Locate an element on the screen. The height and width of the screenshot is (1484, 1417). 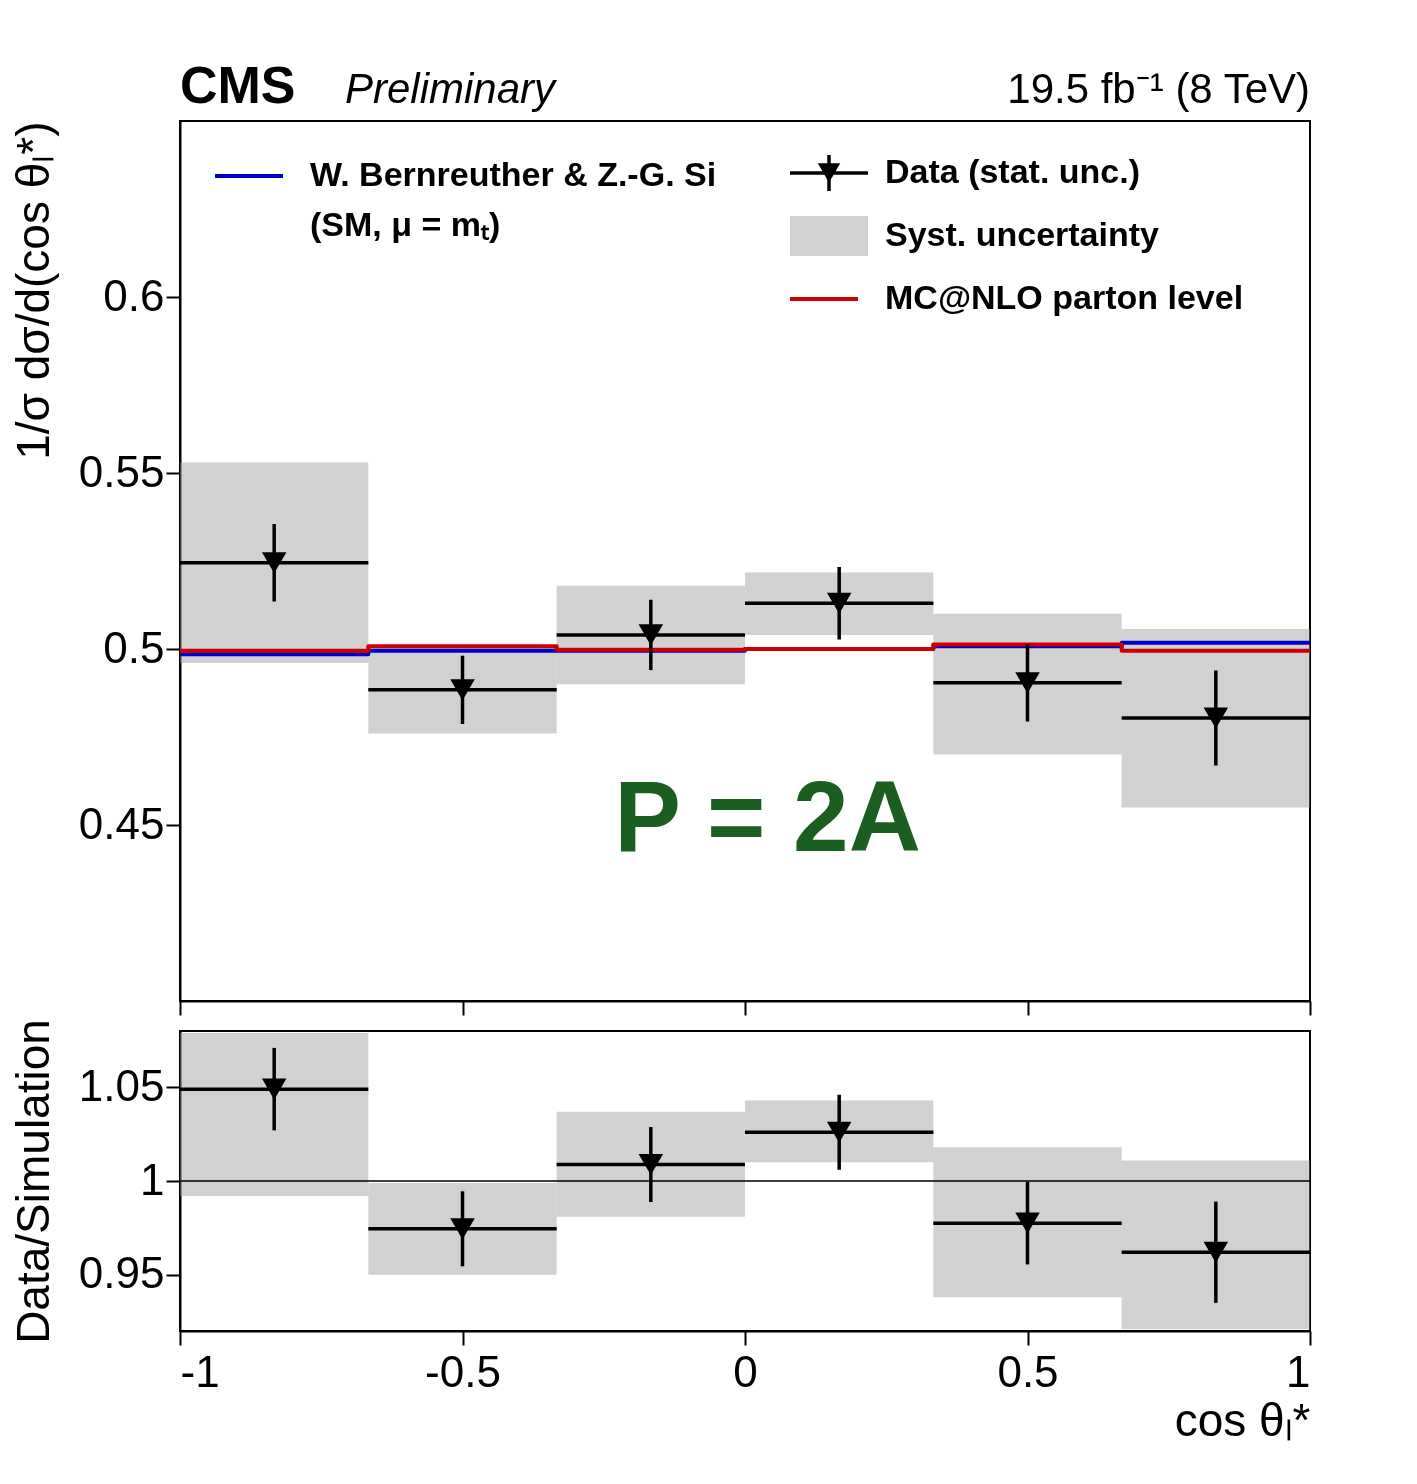
y-axis-title: 1/σ dσ/d(cos θₗ*) is located at coordinates (32, 290).